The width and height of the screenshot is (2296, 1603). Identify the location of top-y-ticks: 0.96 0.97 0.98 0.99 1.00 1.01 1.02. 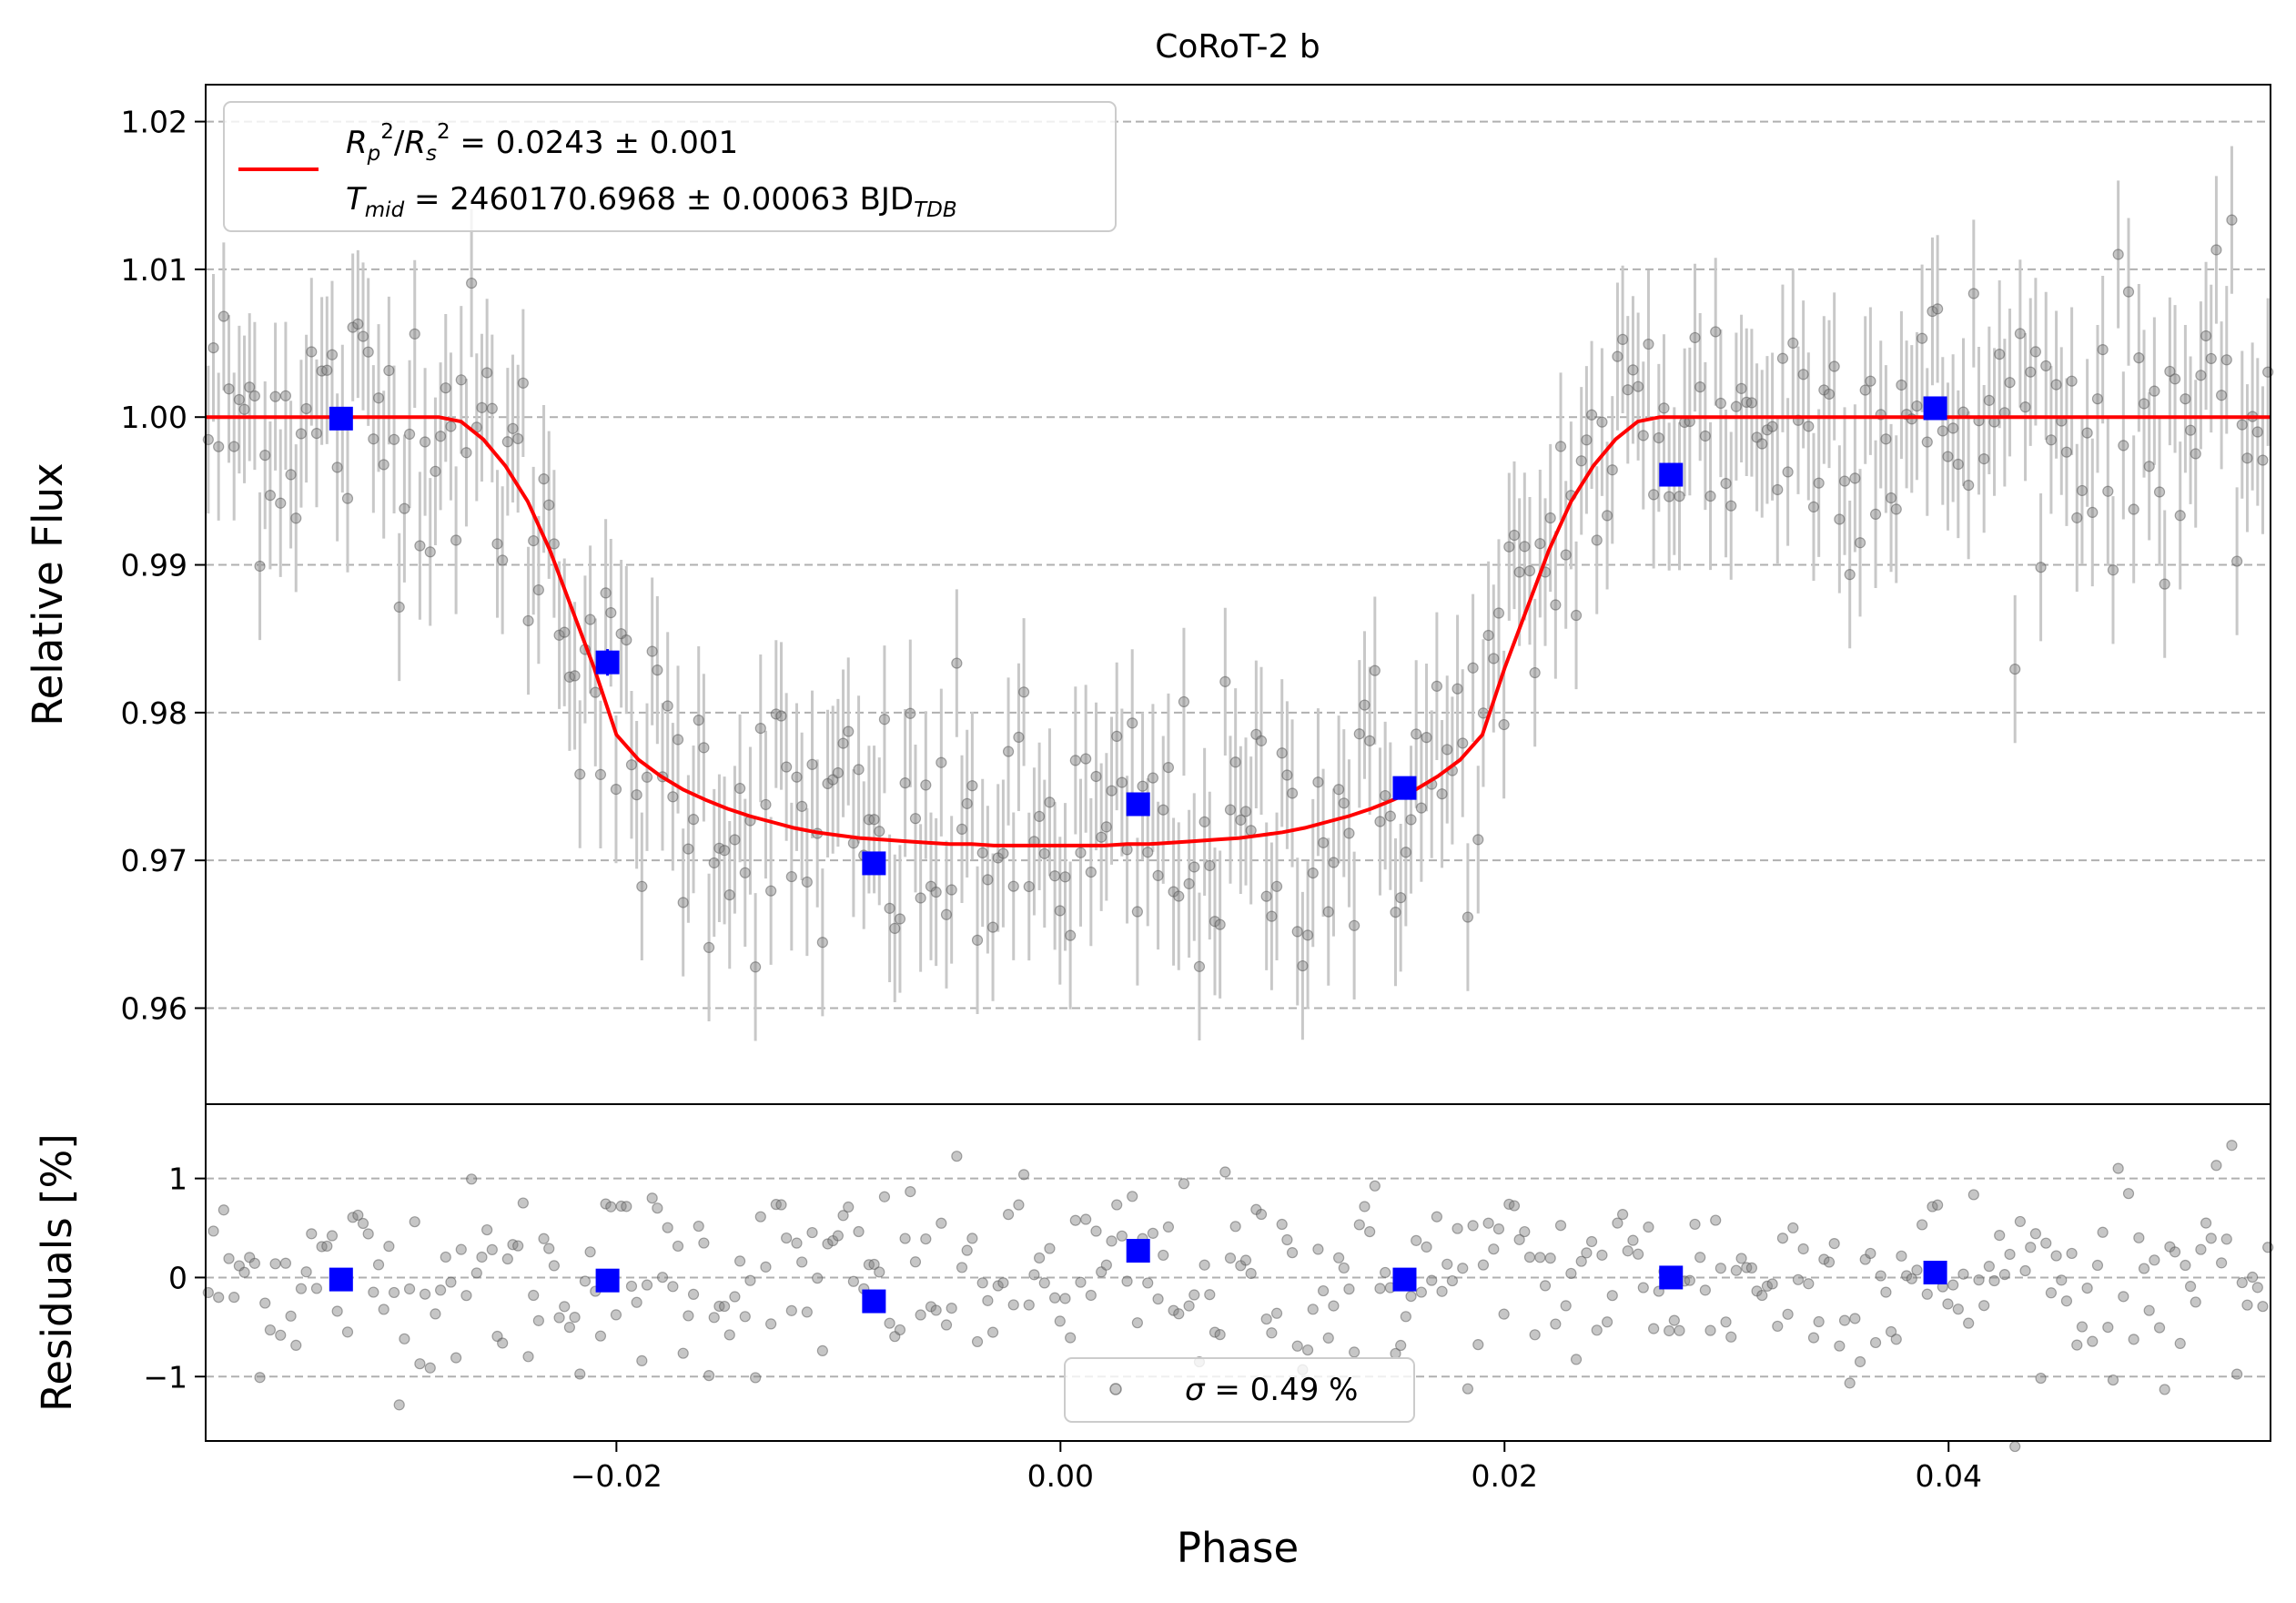
(164, 565).